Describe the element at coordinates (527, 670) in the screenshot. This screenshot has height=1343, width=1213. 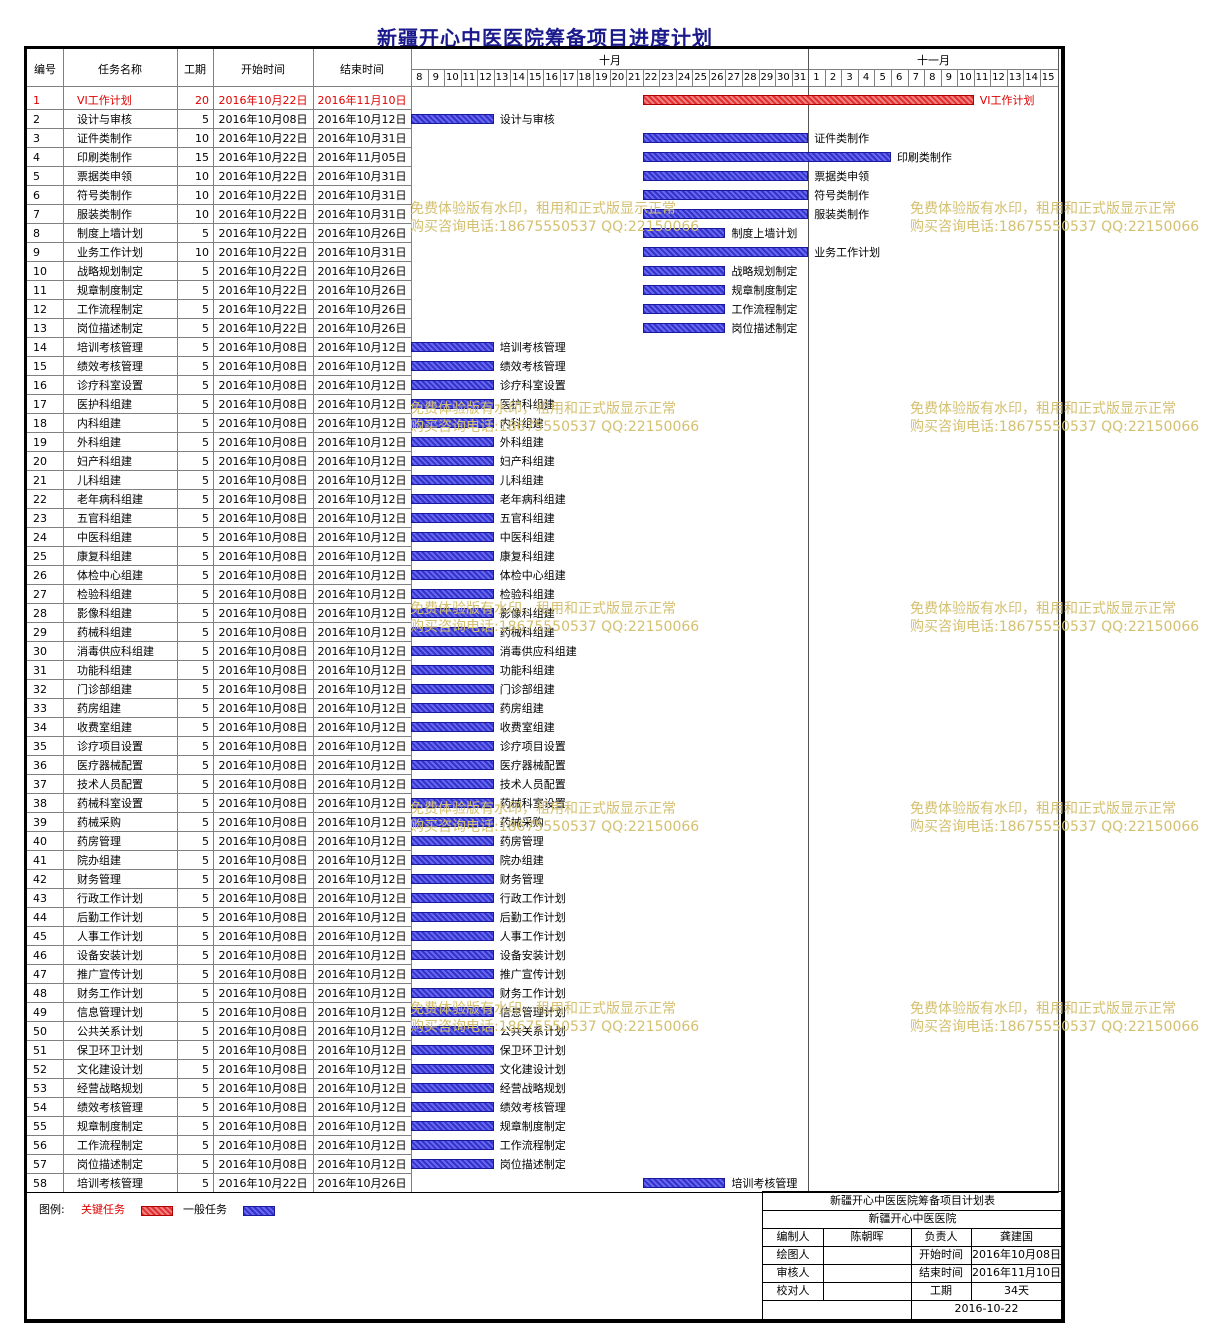
I see `task-bar-label: 功能科组建` at that location.